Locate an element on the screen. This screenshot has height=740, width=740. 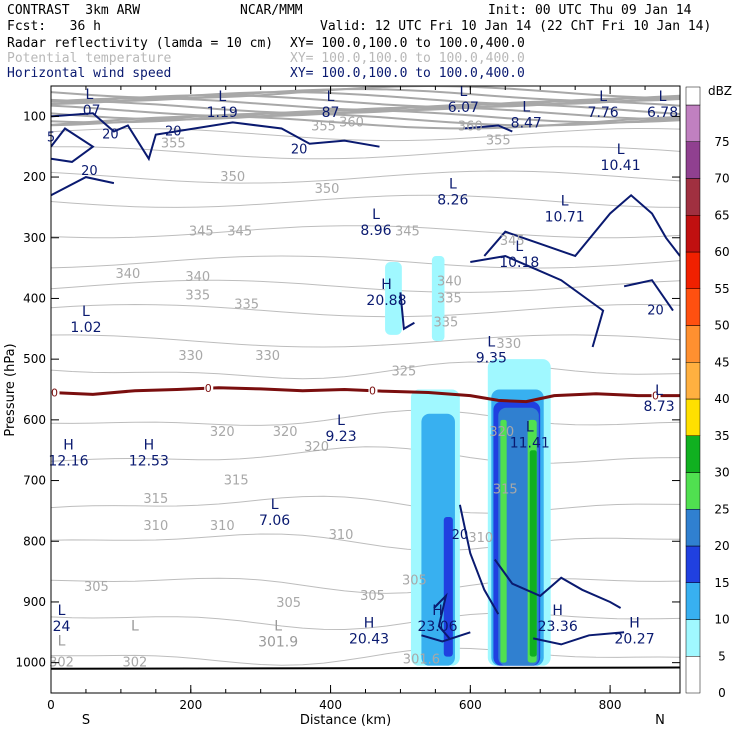
colorbar-level-label: 60 is located at coordinates (721, 252).